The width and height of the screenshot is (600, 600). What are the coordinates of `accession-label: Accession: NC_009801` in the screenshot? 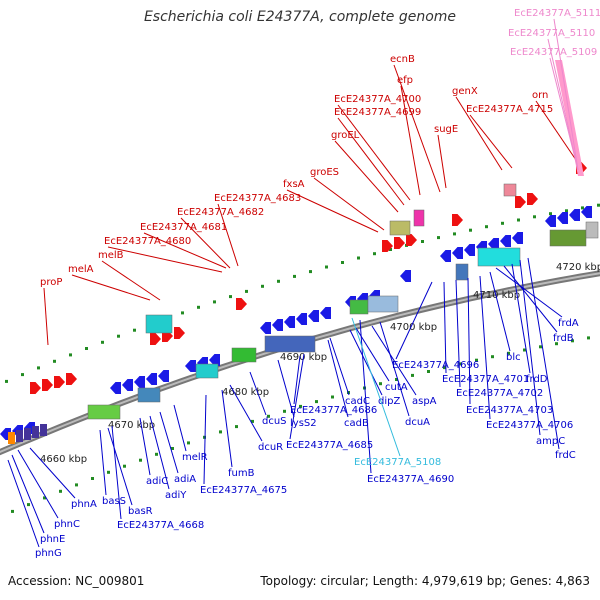 It's located at (76, 581).